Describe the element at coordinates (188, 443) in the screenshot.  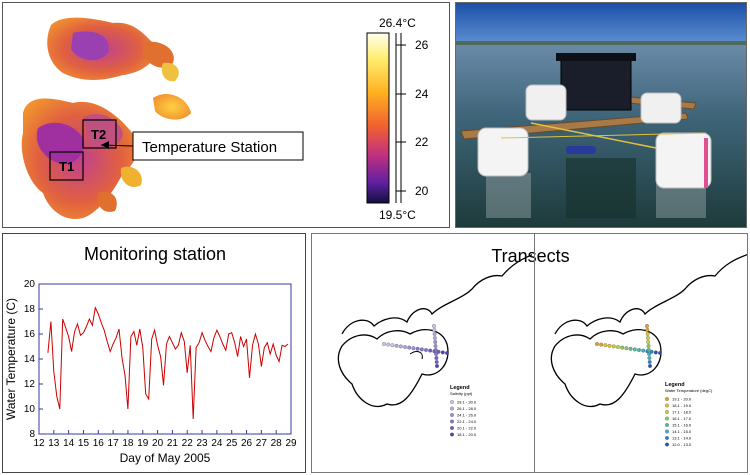
I see `x-tick-label: 22` at that location.